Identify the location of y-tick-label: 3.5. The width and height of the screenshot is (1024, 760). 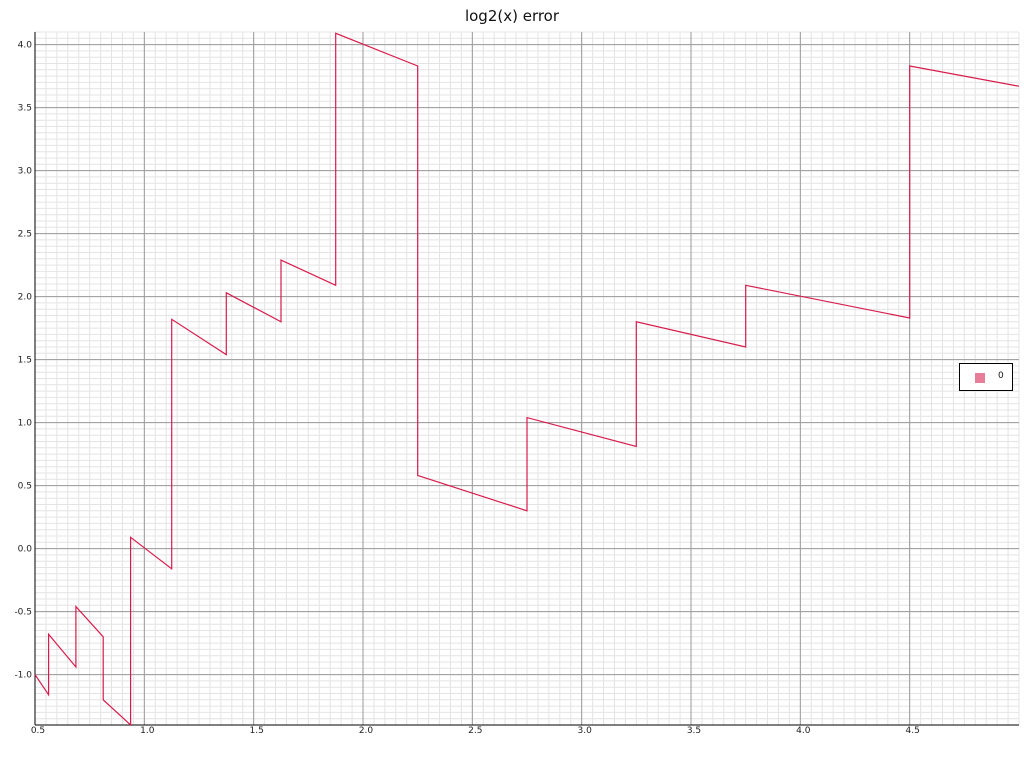
(25, 109).